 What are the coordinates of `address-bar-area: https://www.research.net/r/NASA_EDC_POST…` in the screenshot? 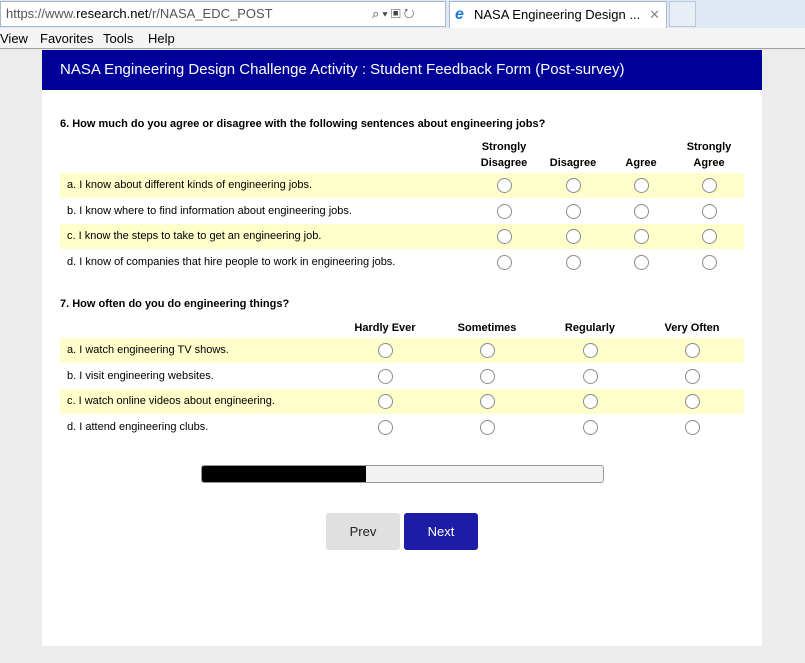 It's located at (402, 14).